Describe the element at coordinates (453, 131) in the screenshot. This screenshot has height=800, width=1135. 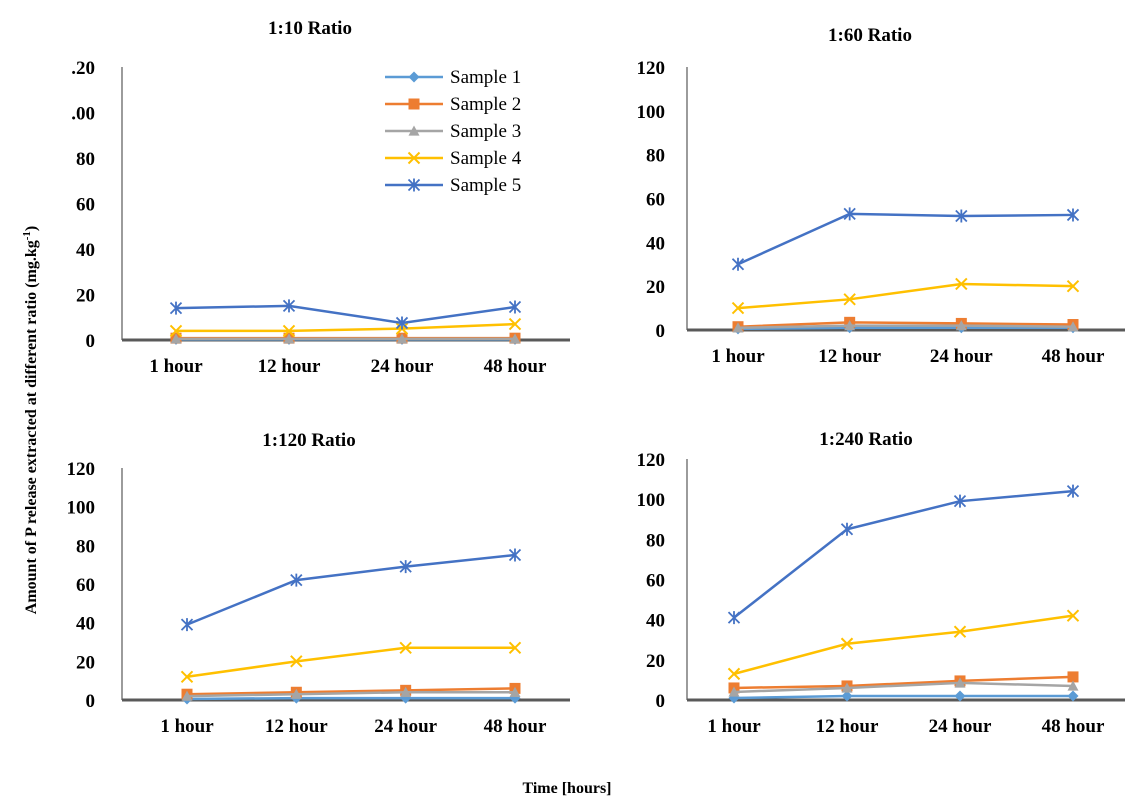
I see `legend-item-sample-3: Sample 3` at that location.